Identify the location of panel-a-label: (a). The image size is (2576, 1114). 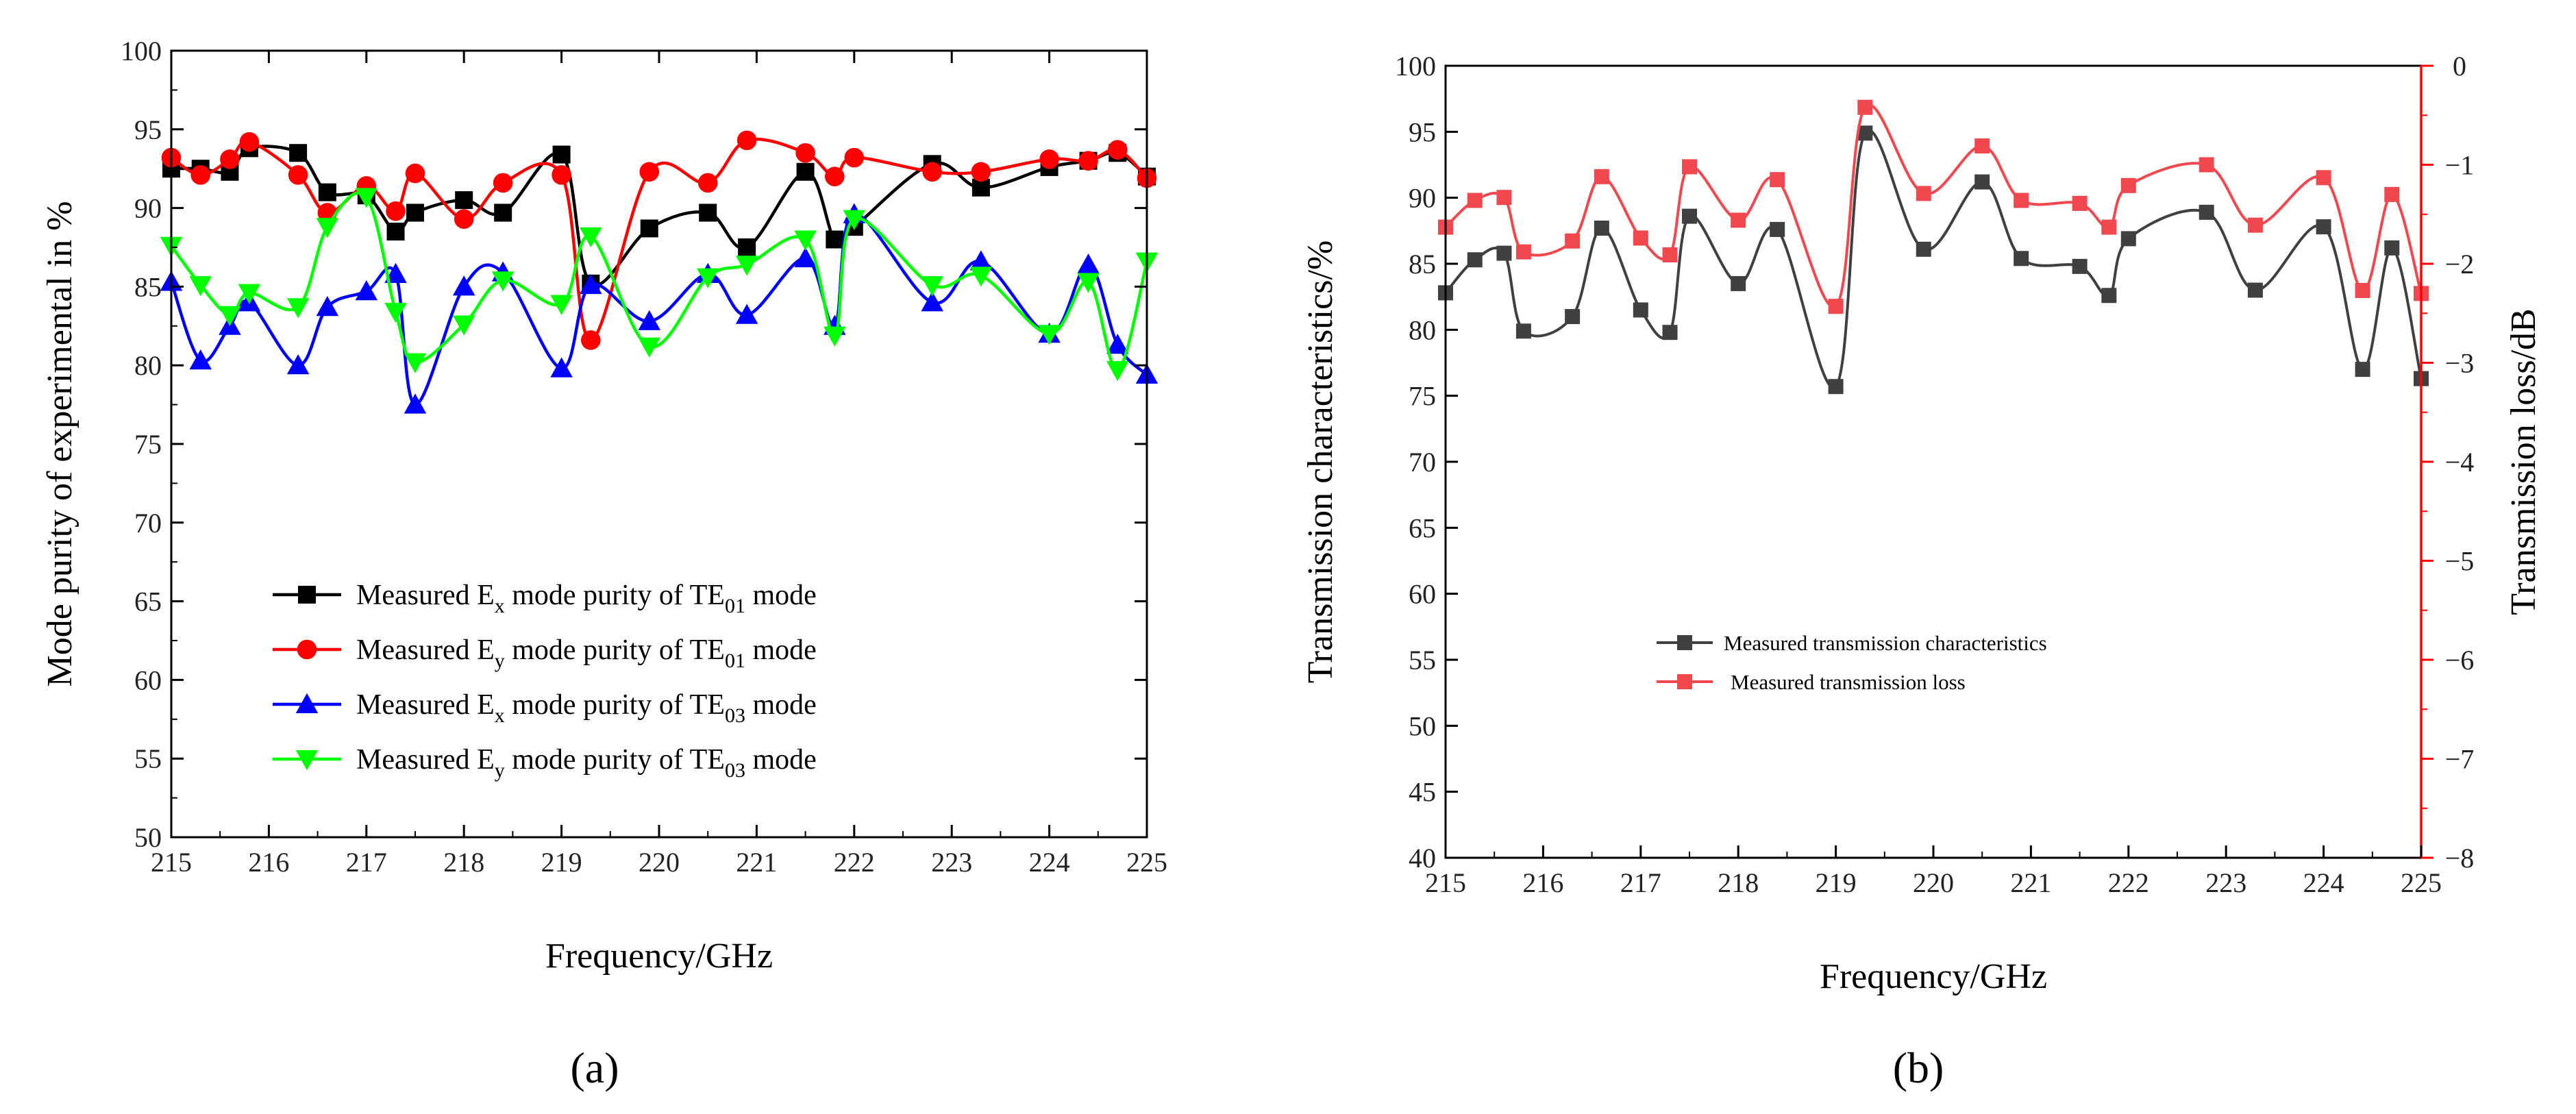
(594, 1067).